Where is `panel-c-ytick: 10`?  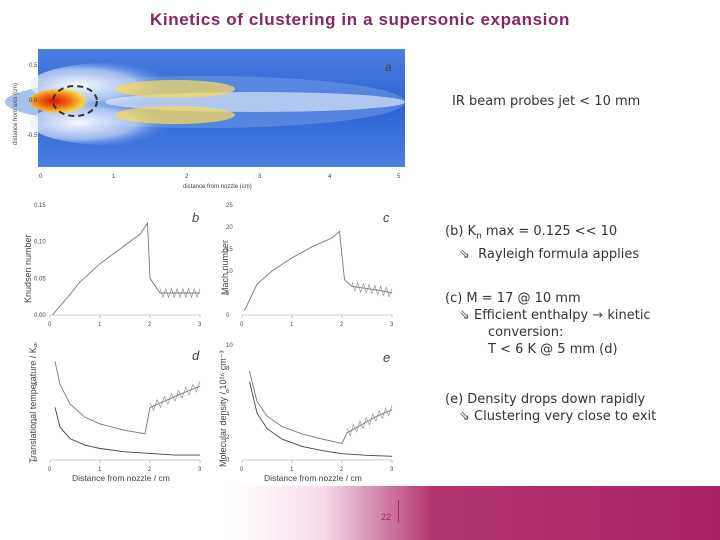
panel-c-ytick: 10 is located at coordinates (229, 272).